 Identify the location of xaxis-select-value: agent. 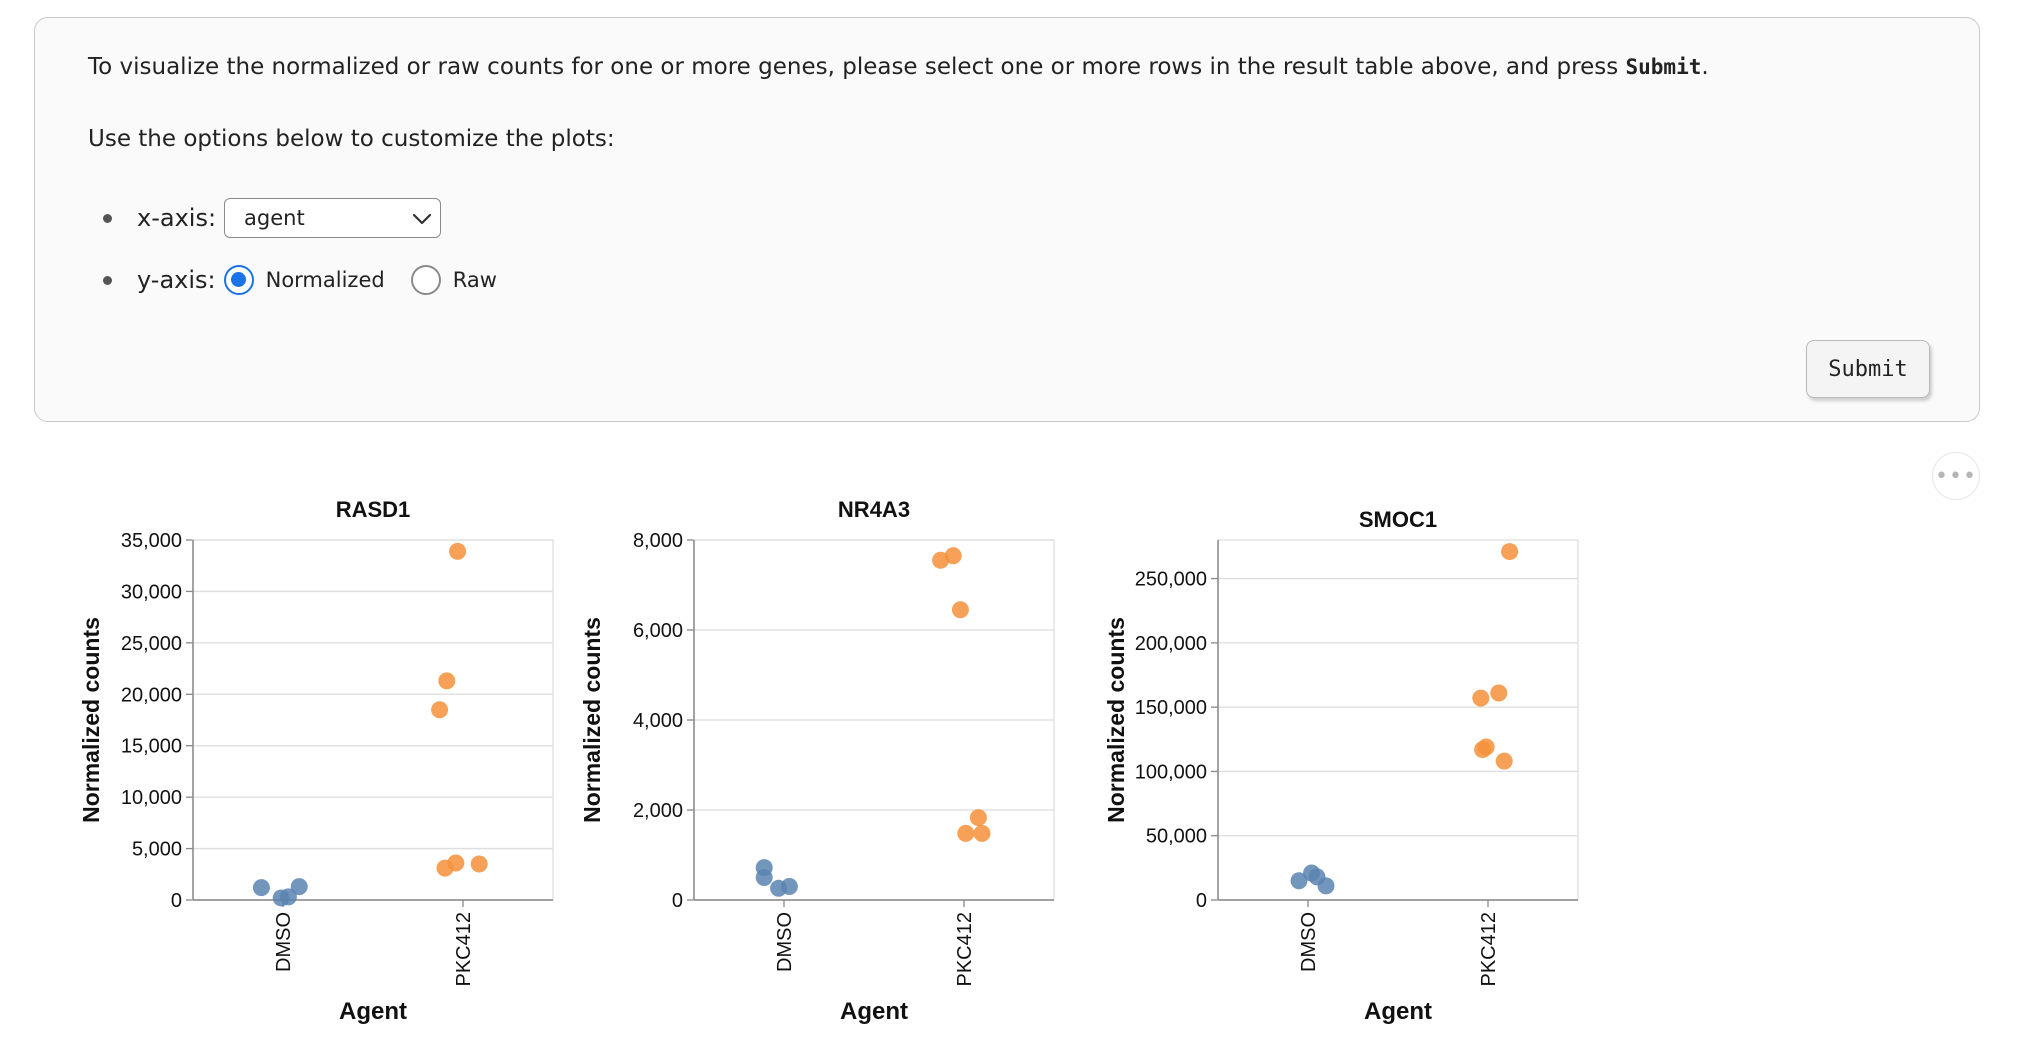
(274, 218).